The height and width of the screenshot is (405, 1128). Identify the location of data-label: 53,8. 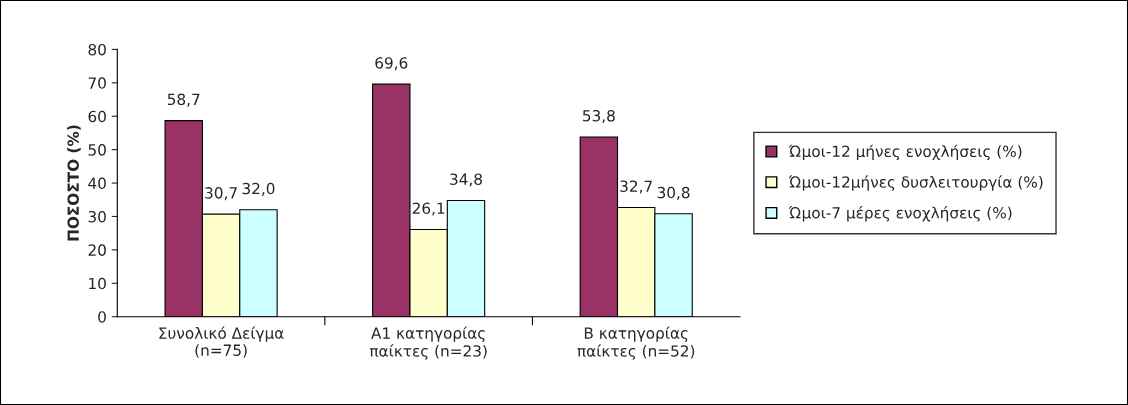
(599, 116).